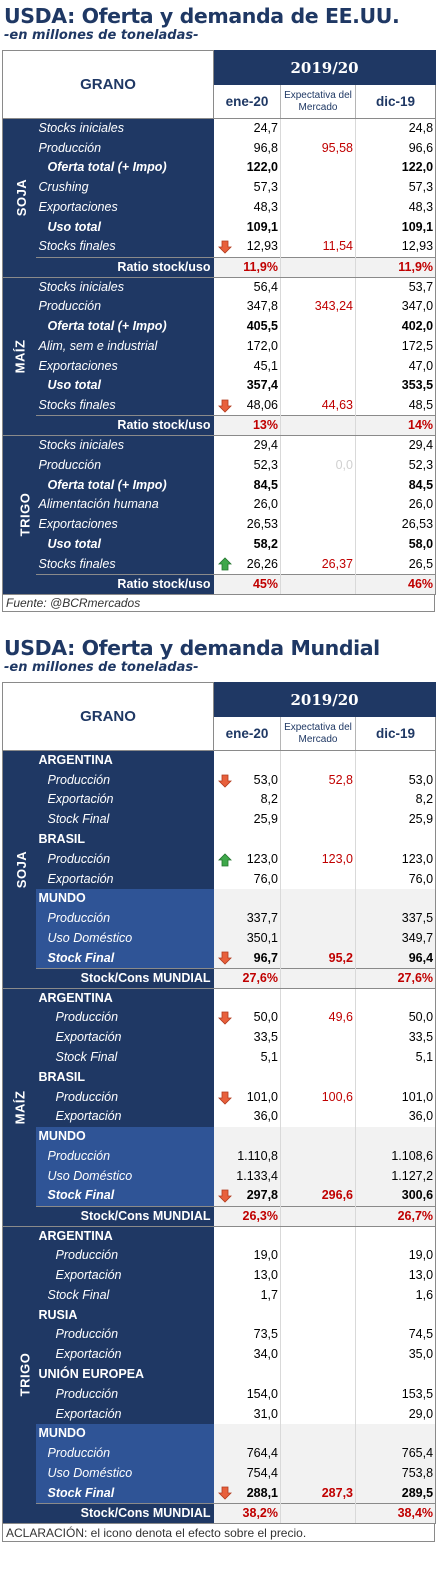  Describe the element at coordinates (124, 168) in the screenshot. I see `row-label: Oferta total (+ Impo)` at that location.